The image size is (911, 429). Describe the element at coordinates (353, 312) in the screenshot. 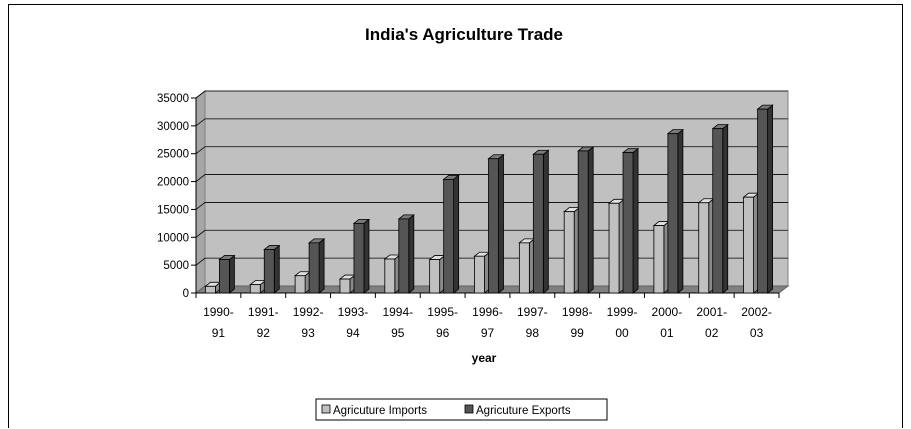

I see `x-tick-label: 1993-` at that location.